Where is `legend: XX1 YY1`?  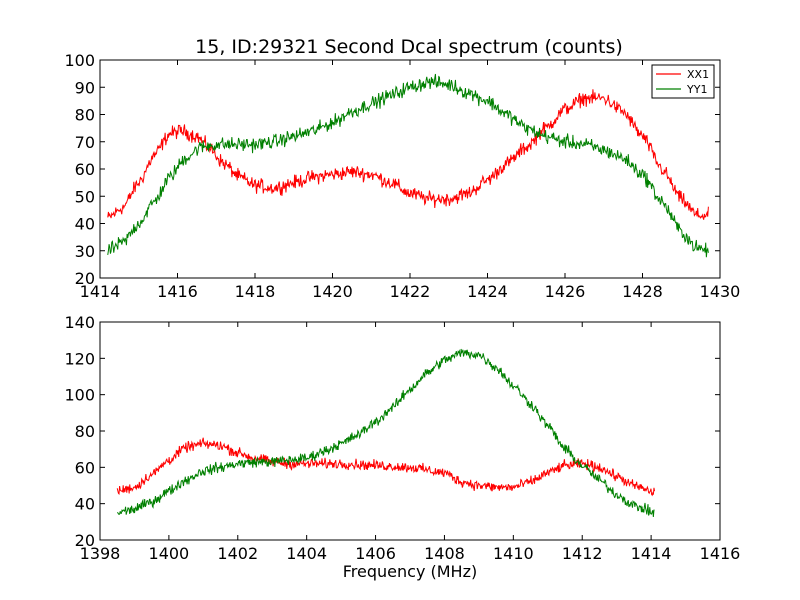 legend: XX1 YY1 is located at coordinates (683, 81).